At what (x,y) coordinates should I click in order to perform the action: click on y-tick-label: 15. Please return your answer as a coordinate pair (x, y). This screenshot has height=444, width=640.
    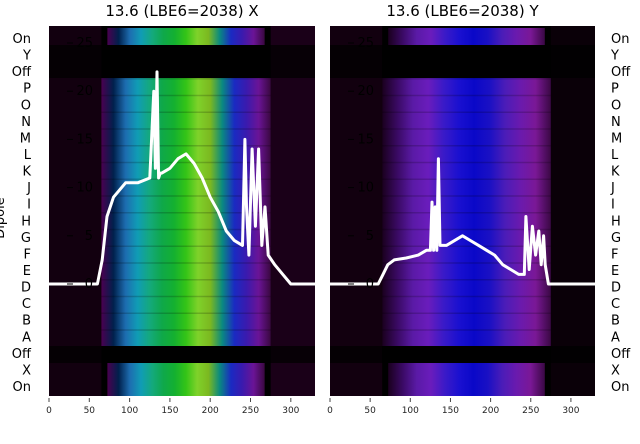
    Looking at the image, I should click on (365, 139).